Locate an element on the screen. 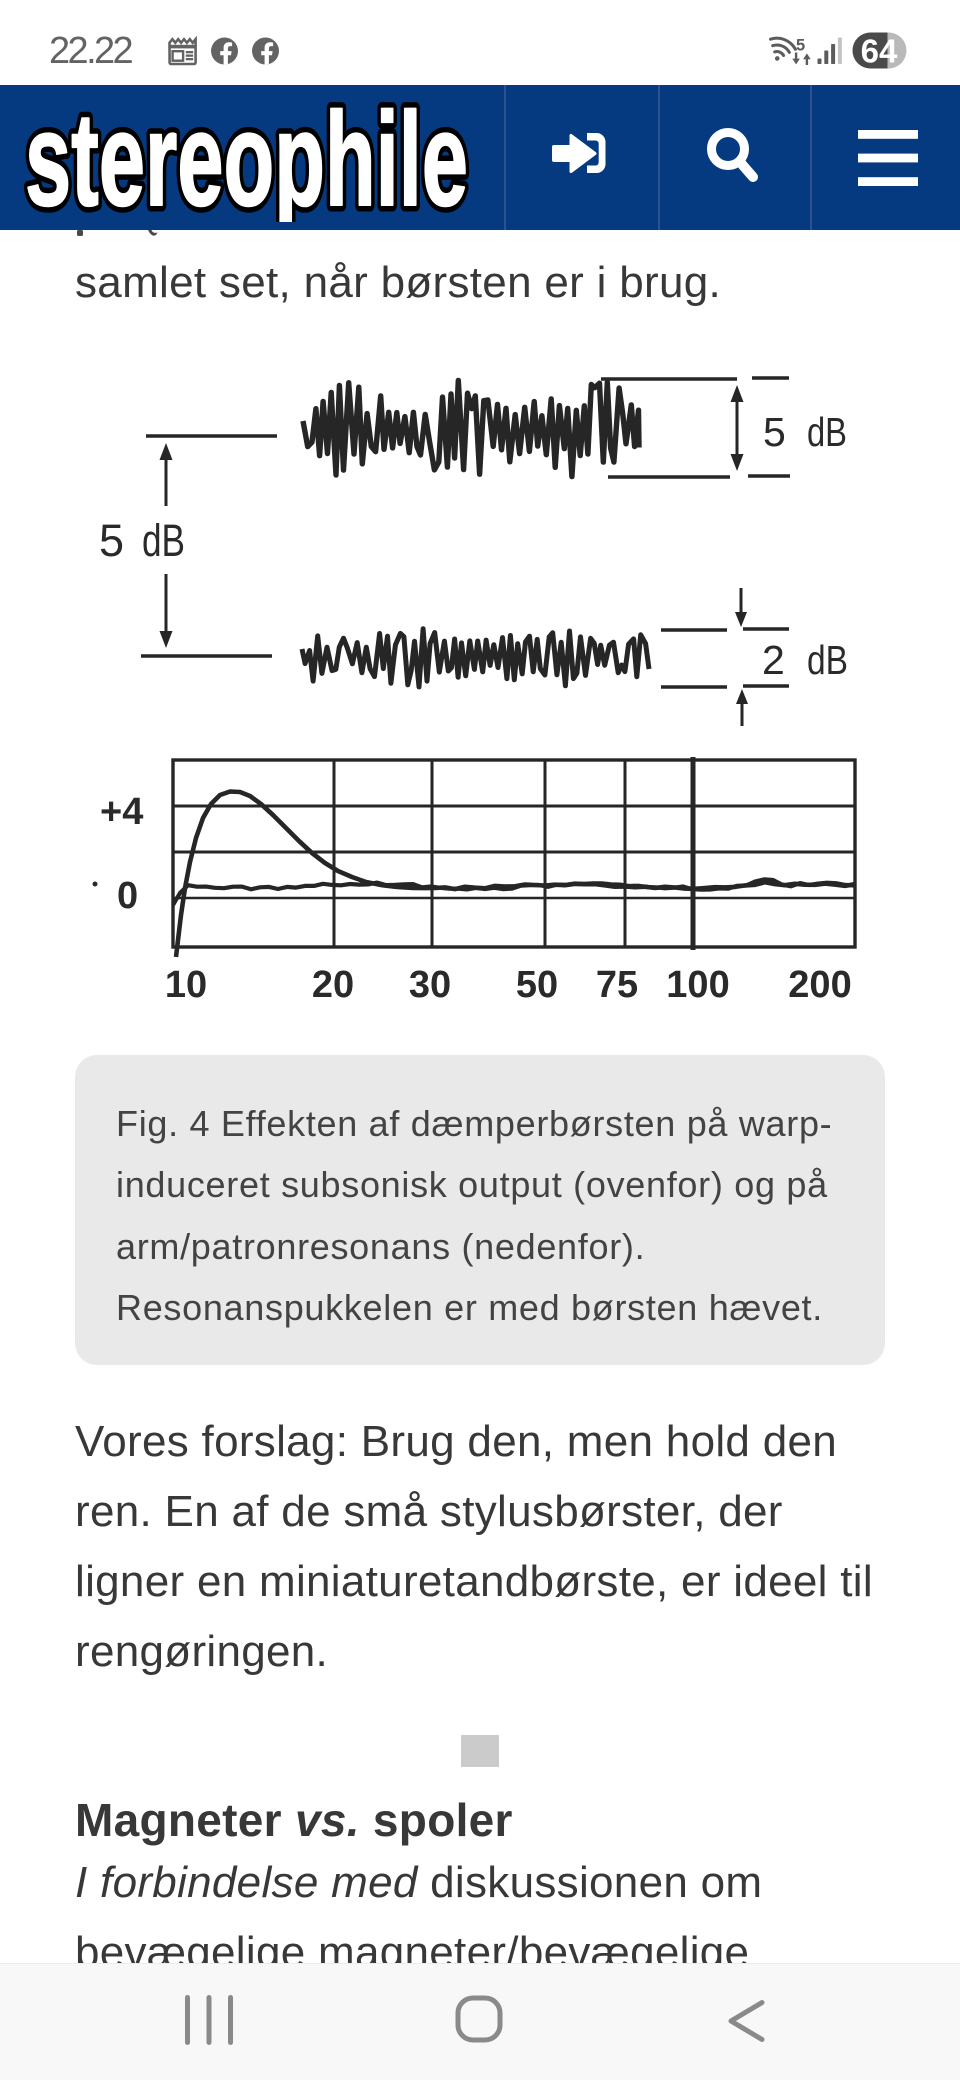  svg-text: stereophile is located at coordinates (246, 154).